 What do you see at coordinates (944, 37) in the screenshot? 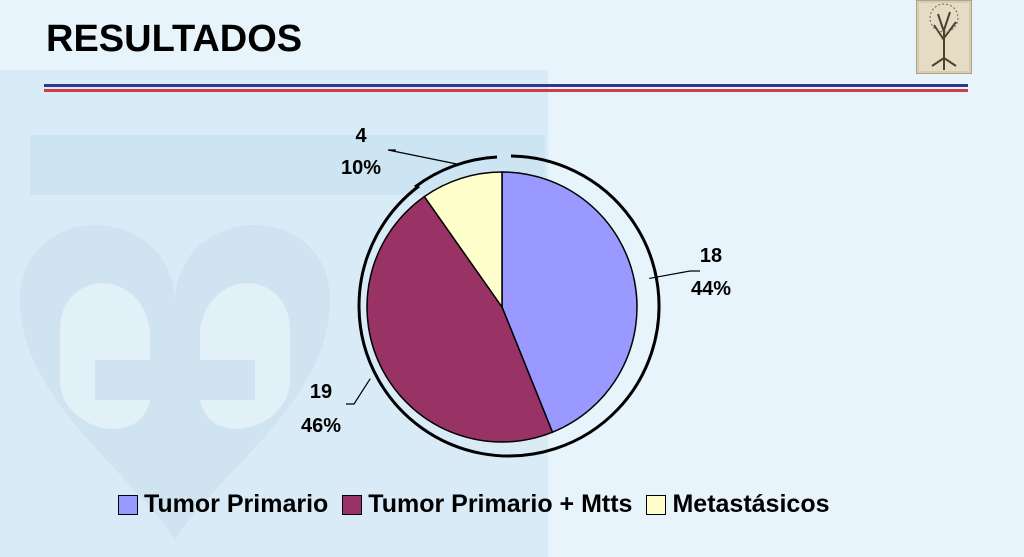
I see `tree-logo-image` at bounding box center [944, 37].